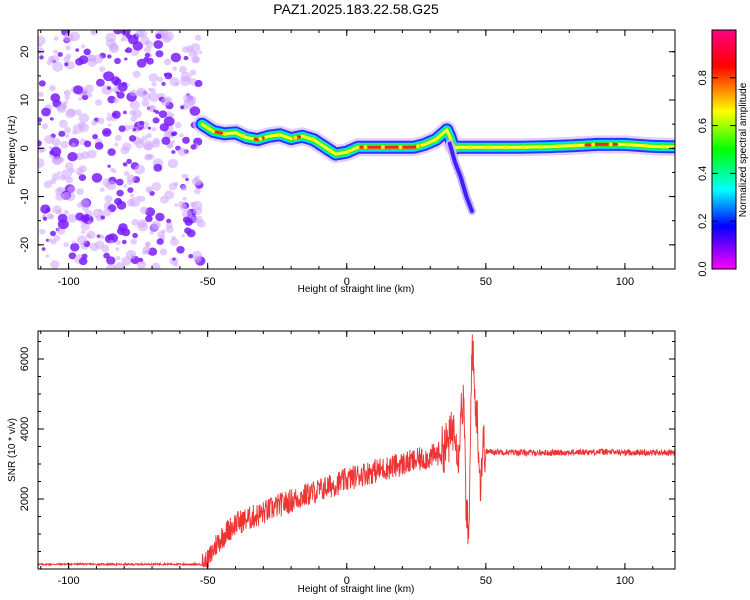  I want to click on colorbar-tick-label: 0.4, so click(703, 173).